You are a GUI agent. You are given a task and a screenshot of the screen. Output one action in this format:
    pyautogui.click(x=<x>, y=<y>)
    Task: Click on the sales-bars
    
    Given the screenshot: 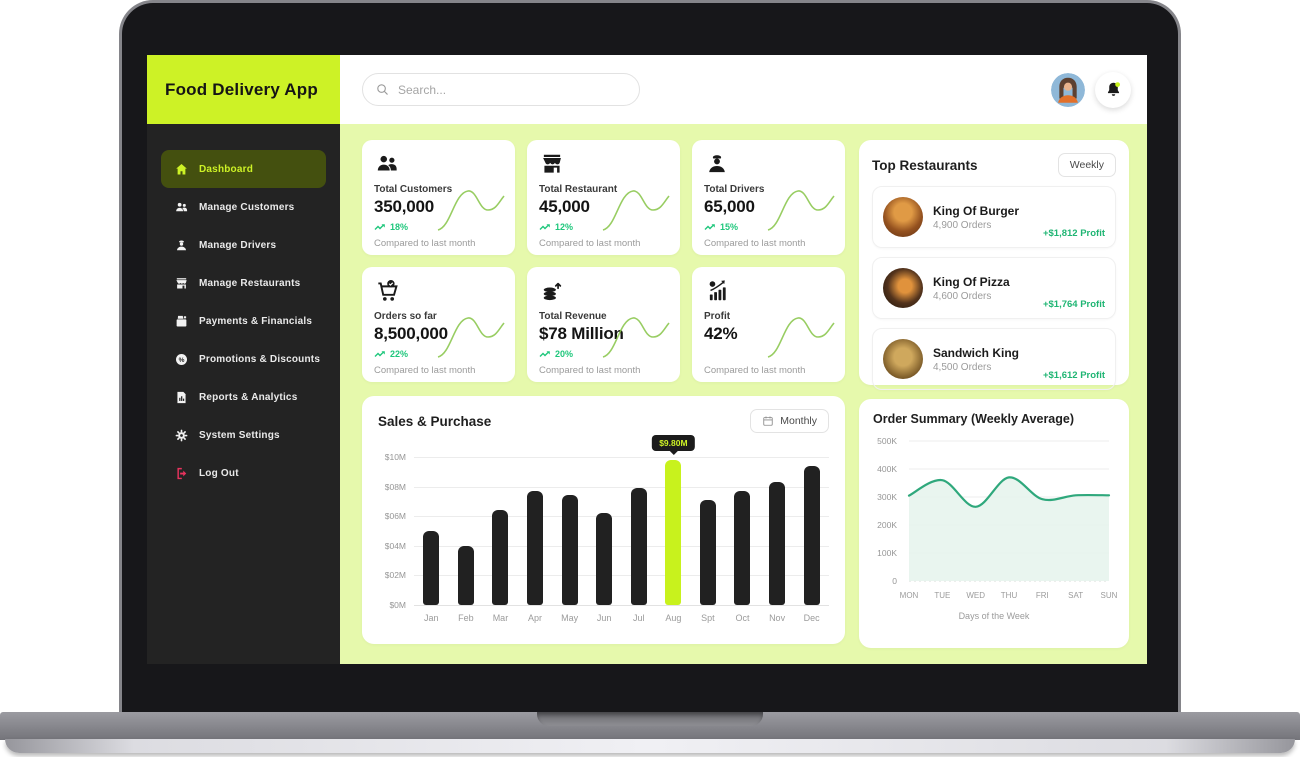 What is the action you would take?
    pyautogui.click(x=621, y=531)
    